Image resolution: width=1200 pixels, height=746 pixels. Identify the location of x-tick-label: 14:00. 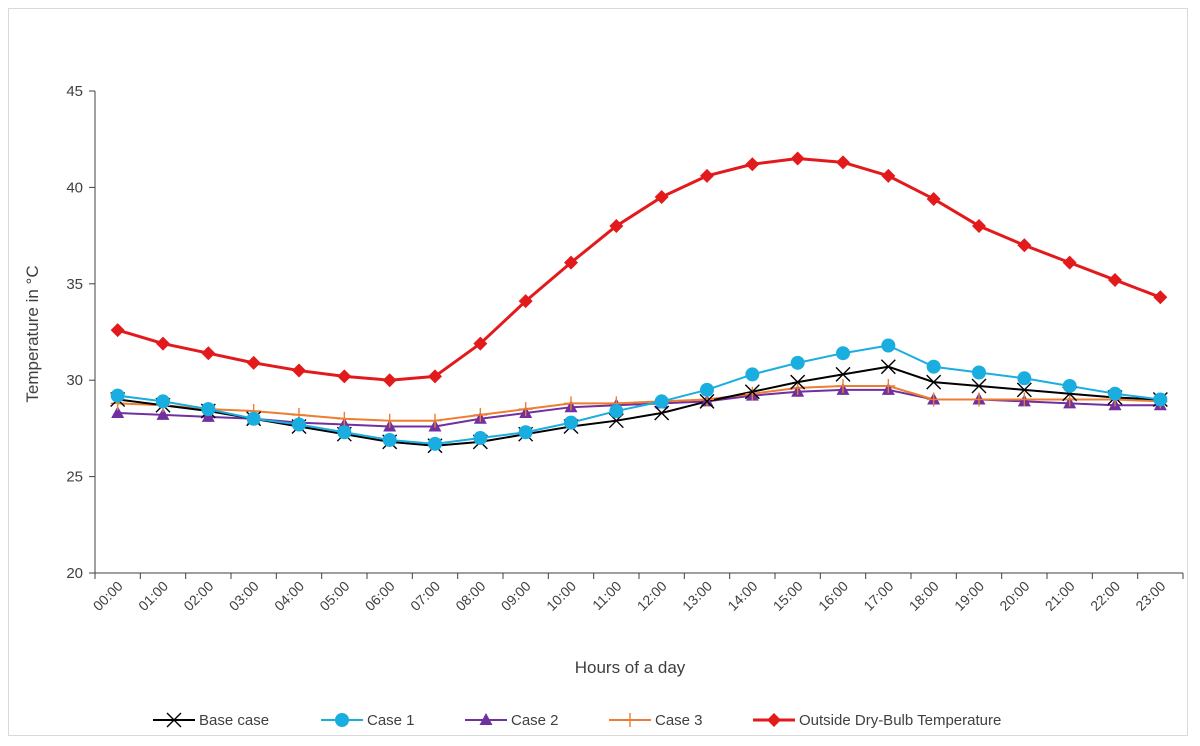
(742, 596).